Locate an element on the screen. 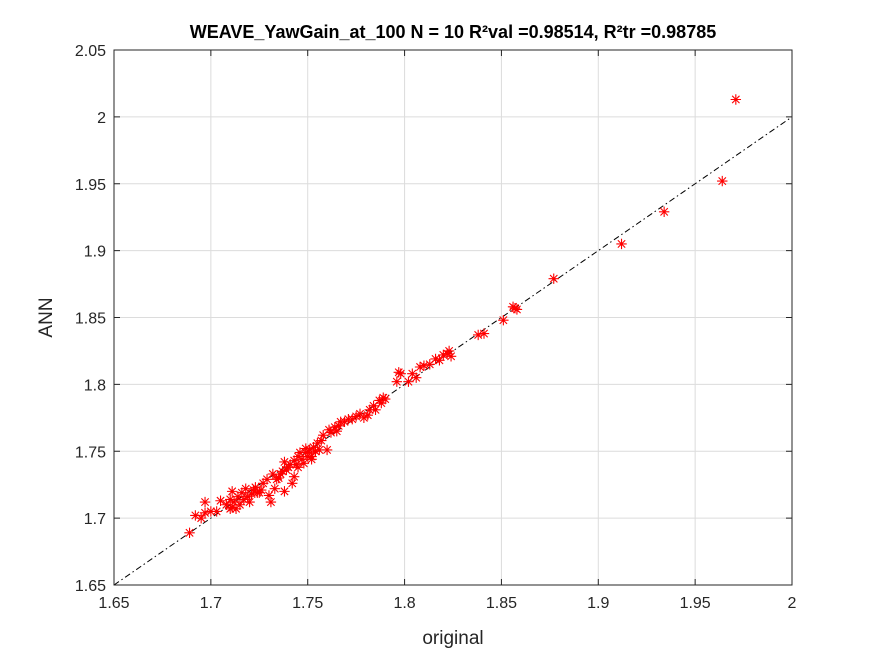 This screenshot has width=875, height=656. x-tick-label: 1.9 is located at coordinates (598, 603).